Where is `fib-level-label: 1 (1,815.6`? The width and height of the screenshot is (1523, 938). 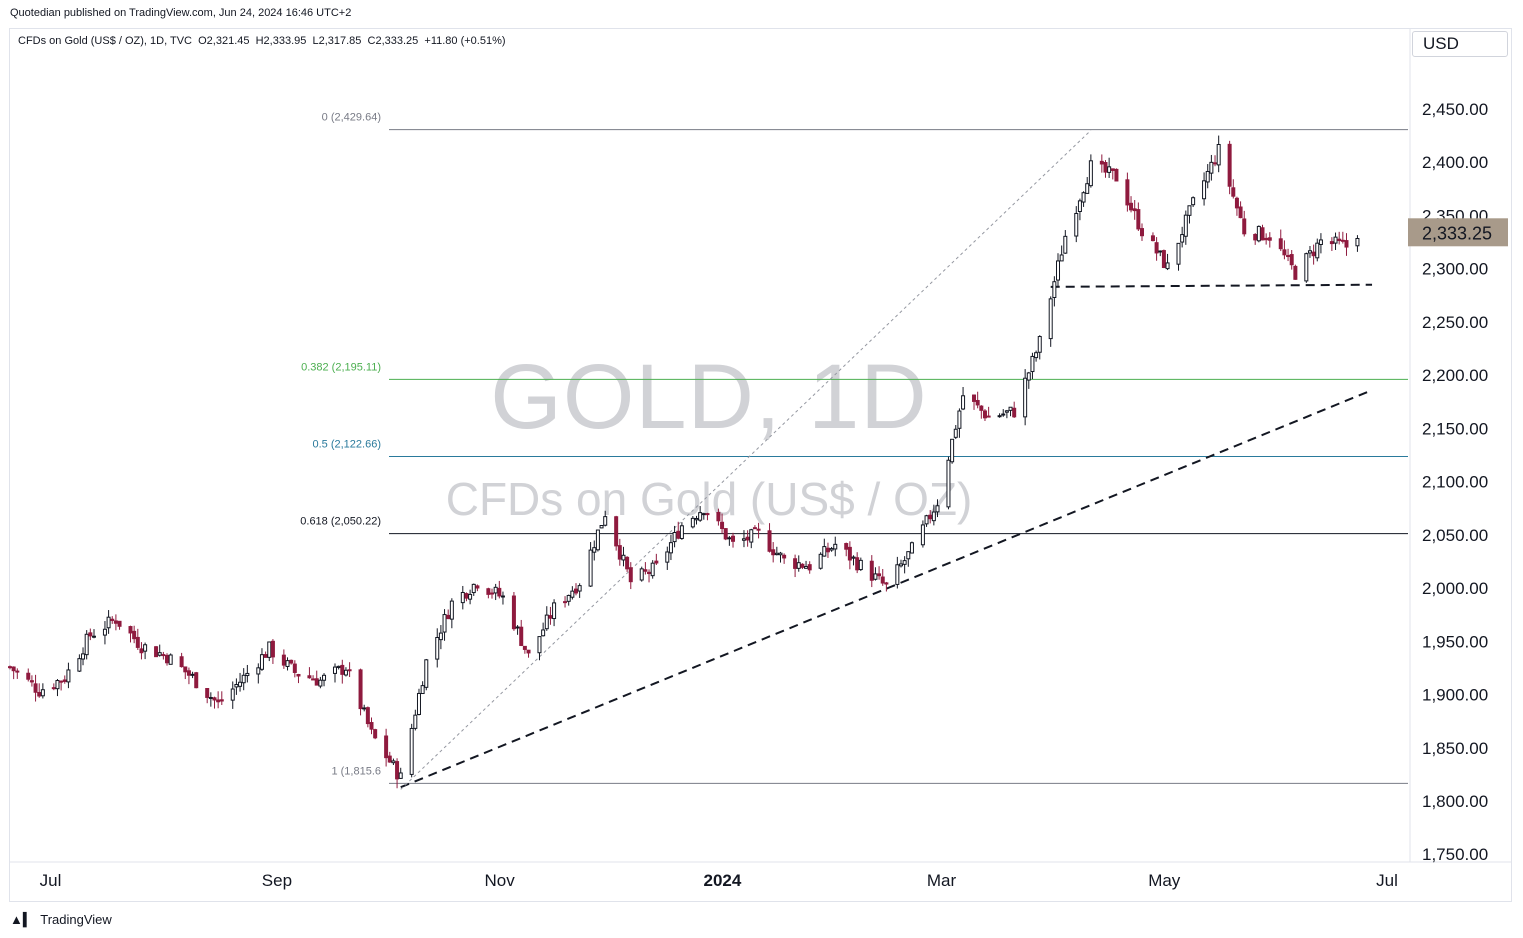 fib-level-label: 1 (1,815.6 is located at coordinates (356, 771).